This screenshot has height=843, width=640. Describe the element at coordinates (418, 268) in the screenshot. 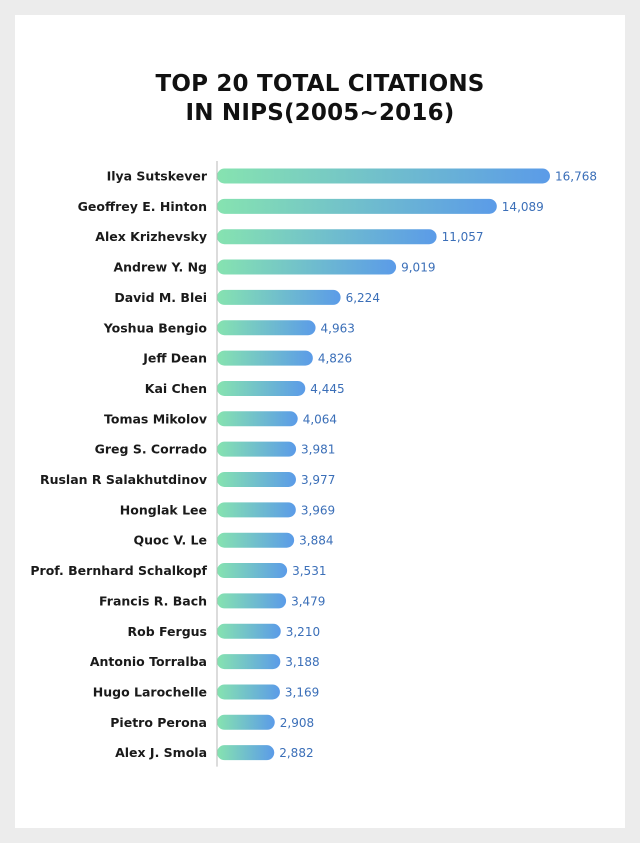

I see `value-label: 9,019` at that location.